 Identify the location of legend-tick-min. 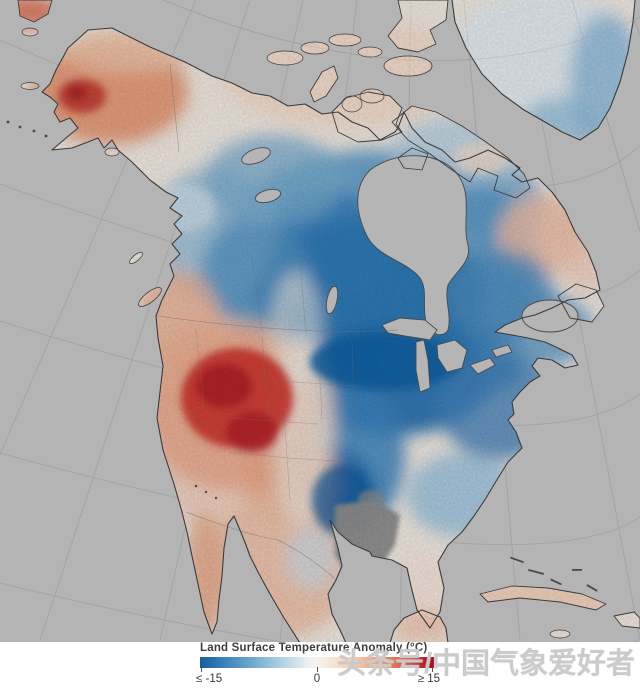
(201, 669).